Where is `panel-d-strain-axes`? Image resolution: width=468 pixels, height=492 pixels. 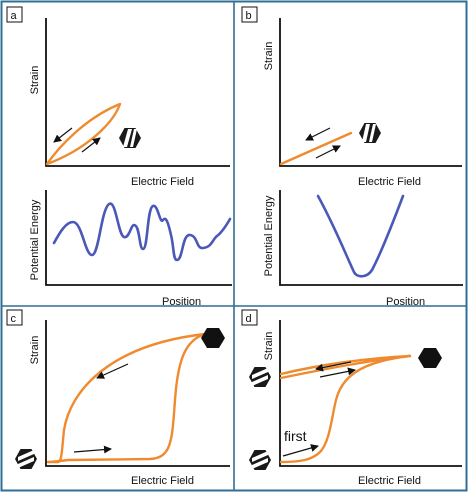 panel-d-strain-axes is located at coordinates (370, 393).